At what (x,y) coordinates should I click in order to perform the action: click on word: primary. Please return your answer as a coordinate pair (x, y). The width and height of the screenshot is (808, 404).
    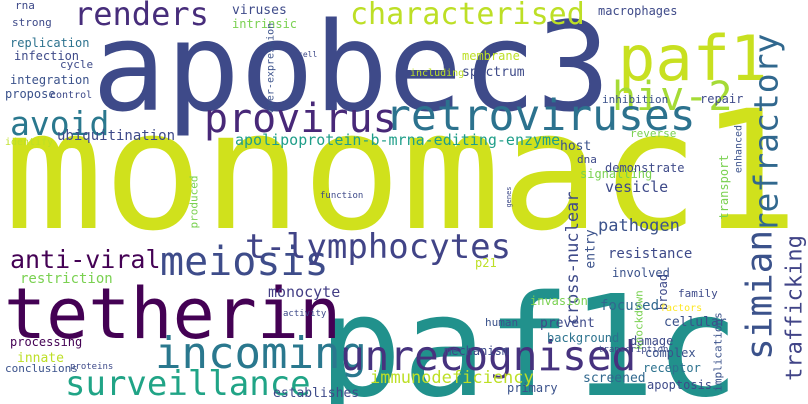
    Looking at the image, I should click on (532, 388).